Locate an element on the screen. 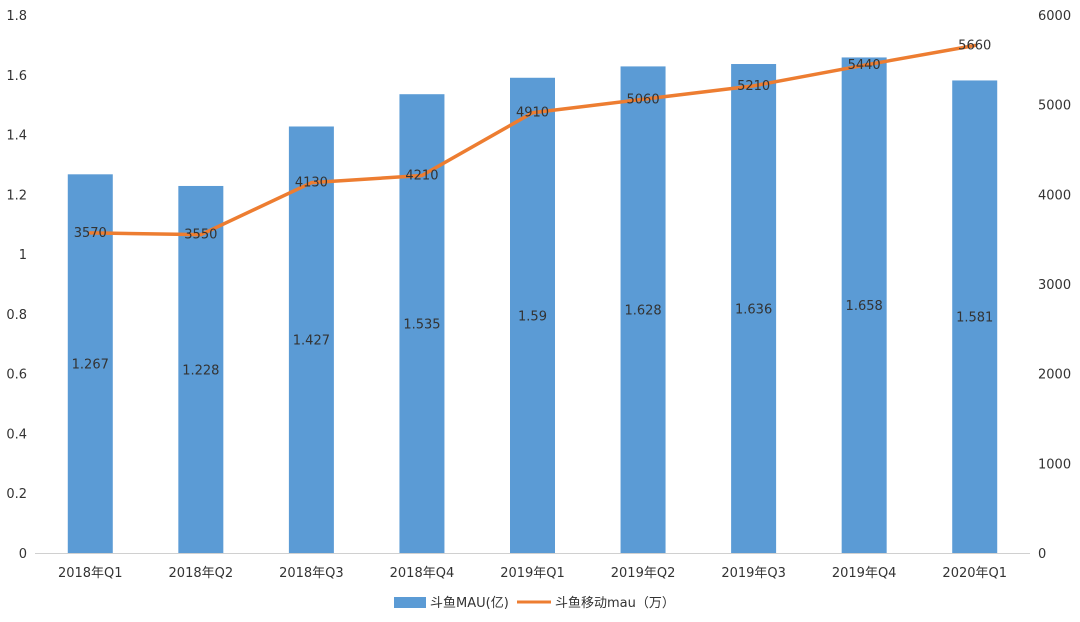 This screenshot has width=1080, height=622. legend-bar-swatch is located at coordinates (410, 602).